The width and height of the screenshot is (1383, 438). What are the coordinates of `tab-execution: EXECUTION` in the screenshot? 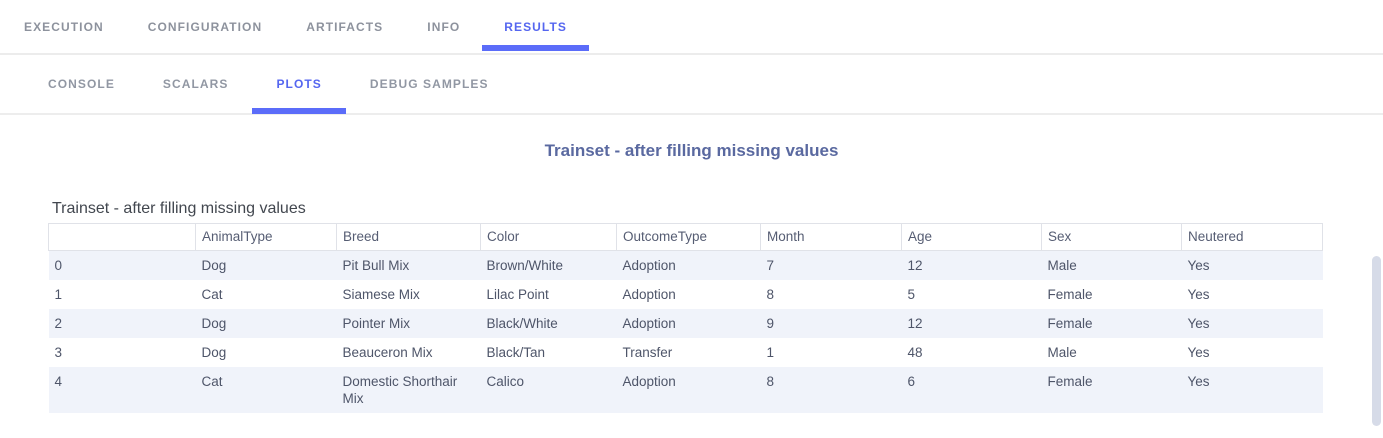 It's located at (64, 26).